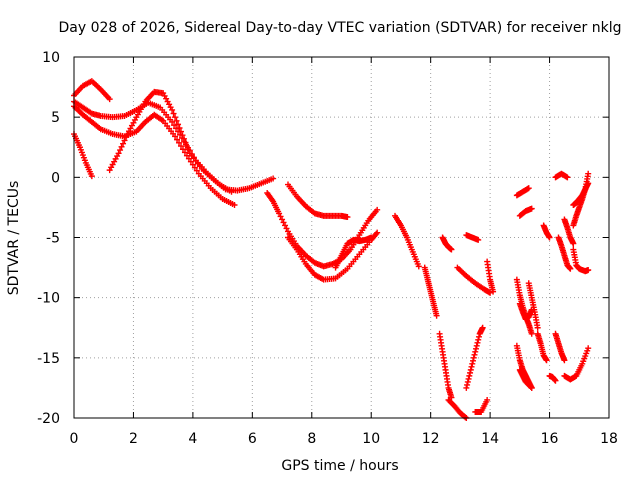 The height and width of the screenshot is (480, 640). Describe the element at coordinates (550, 439) in the screenshot. I see `x-tick-label: 16` at that location.